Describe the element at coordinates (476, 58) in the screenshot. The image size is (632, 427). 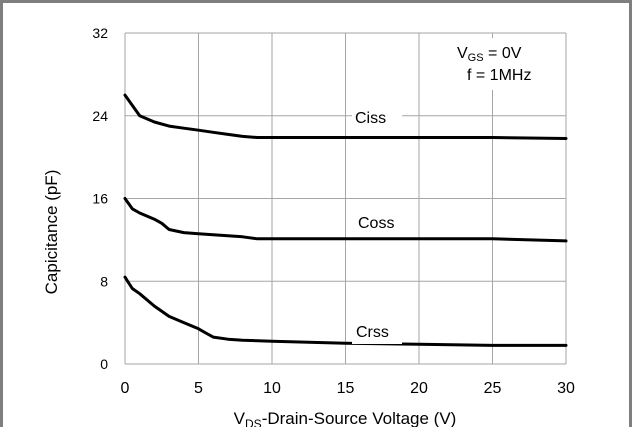
I see `annotation-vgs-sub: GS` at that location.